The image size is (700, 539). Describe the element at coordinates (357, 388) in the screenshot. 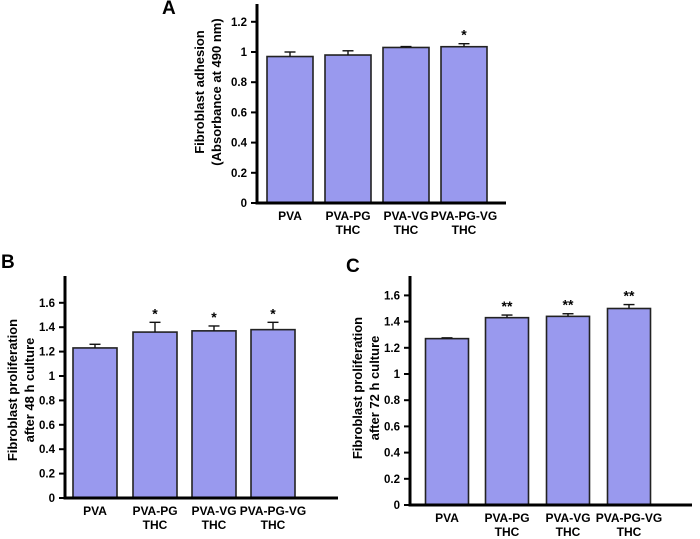

I see `y-axis-label-c-line1: Fibroblast proliferation` at that location.